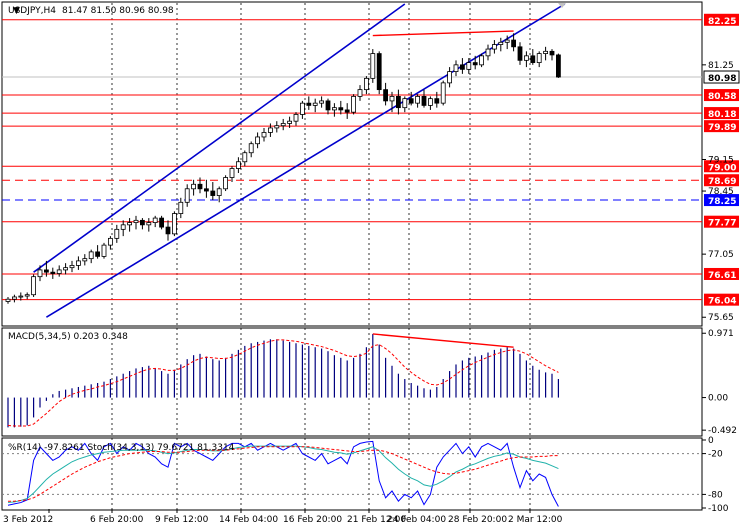  I want to click on price-title-prefix: ▼, so click(16, 11).